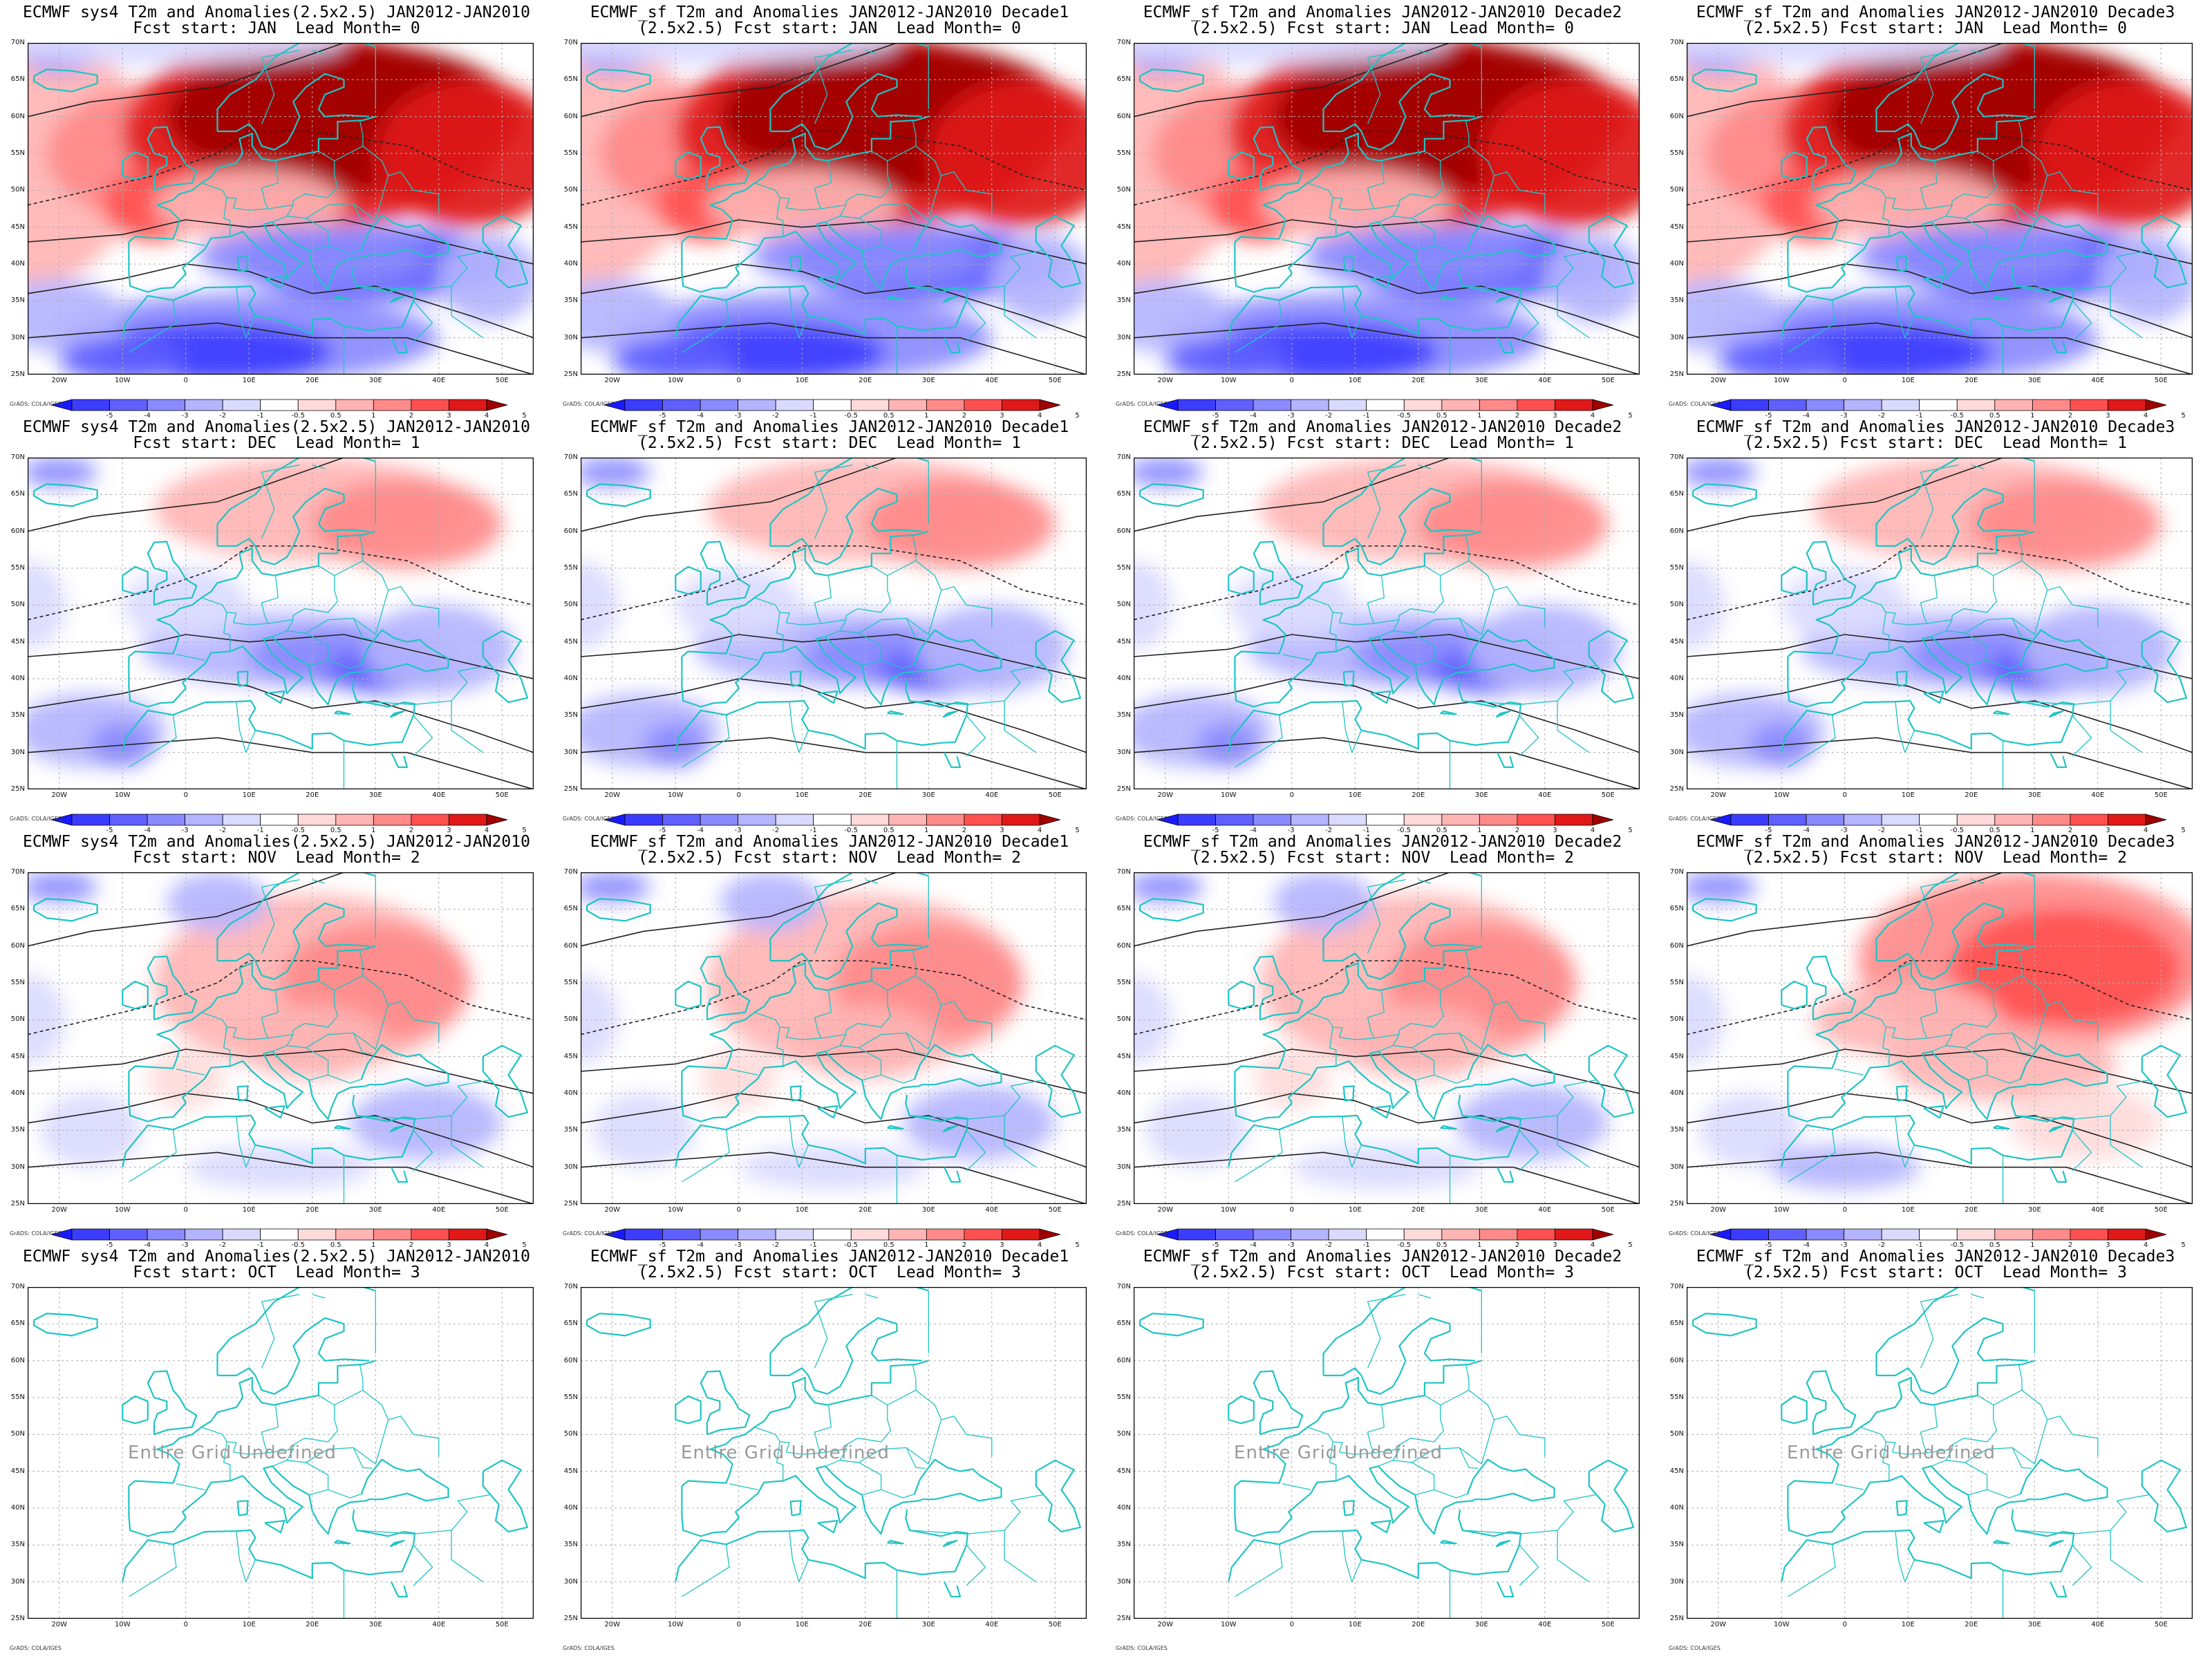 The width and height of the screenshot is (2212, 1663). Describe the element at coordinates (281, 1453) in the screenshot. I see `undefined-grid-message: Entire Grid Undefined` at that location.